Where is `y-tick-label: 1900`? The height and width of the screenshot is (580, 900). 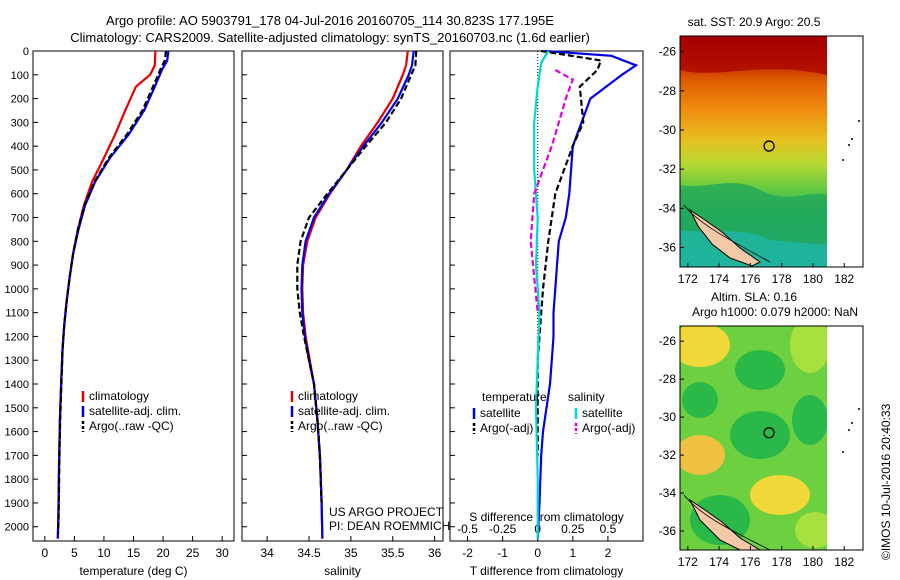 y-tick-label: 1900 is located at coordinates (17, 504).